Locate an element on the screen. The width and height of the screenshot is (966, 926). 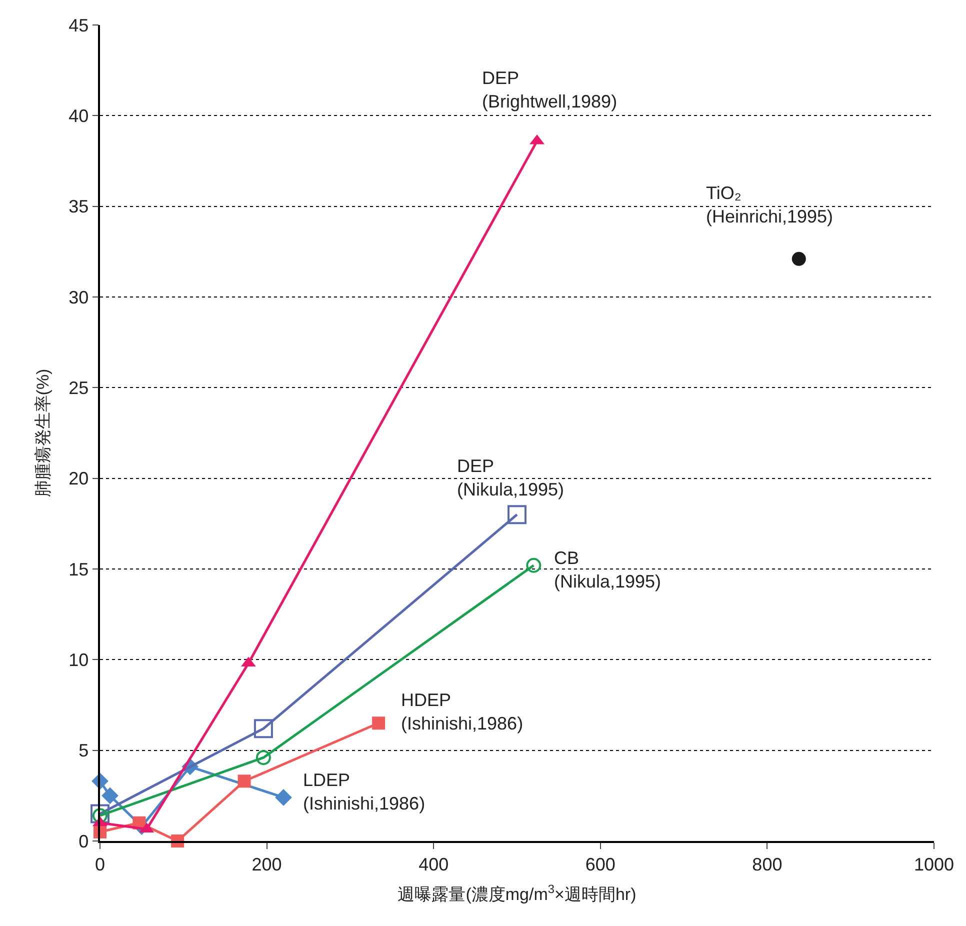
x-tick-label: 600 is located at coordinates (600, 864).